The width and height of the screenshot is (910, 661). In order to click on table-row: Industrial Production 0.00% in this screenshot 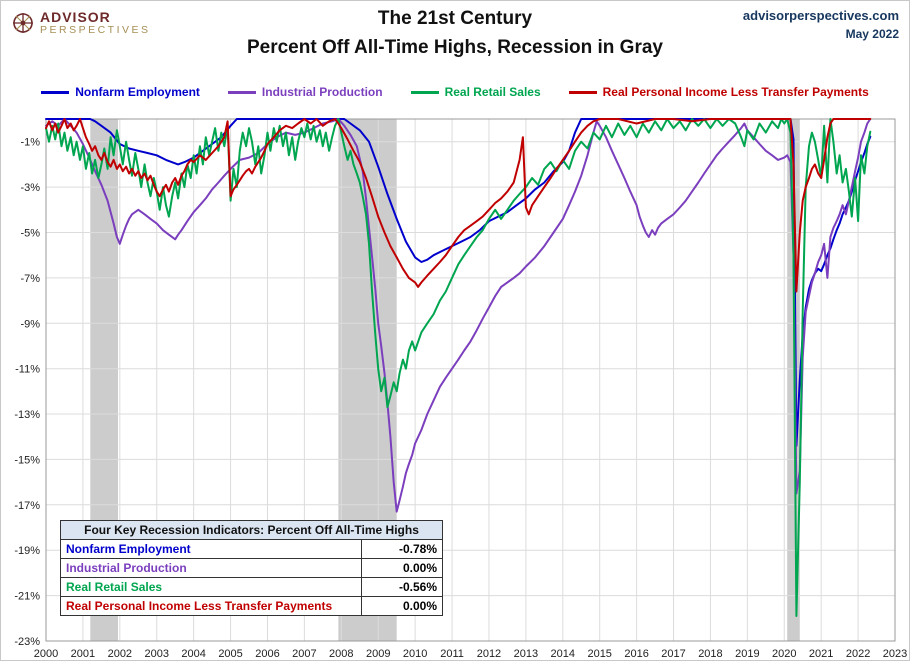, I will do `click(251, 568)`.